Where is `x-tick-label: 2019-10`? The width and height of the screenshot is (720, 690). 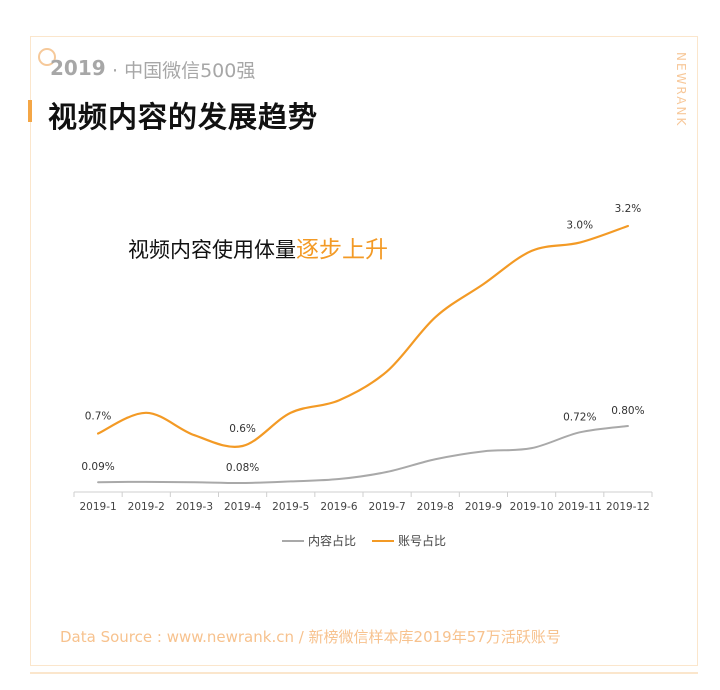 x-tick-label: 2019-10 is located at coordinates (532, 507).